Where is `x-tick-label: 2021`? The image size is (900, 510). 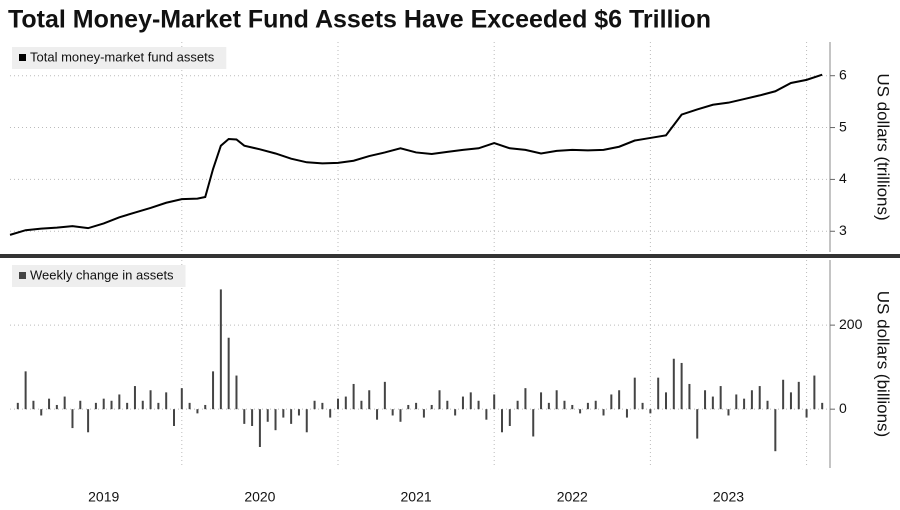 x-tick-label: 2021 is located at coordinates (416, 497).